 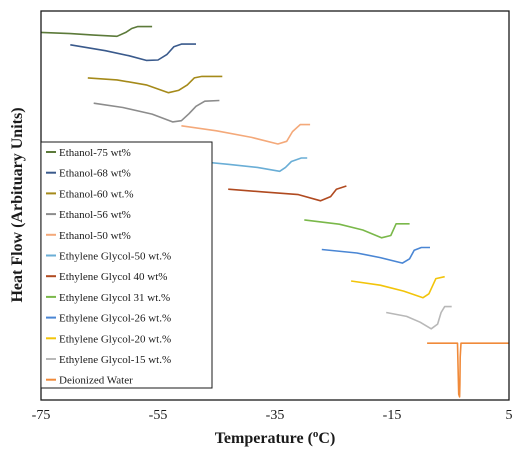 I want to click on series-line-ethylene-glycol-31-wt, so click(x=357, y=229).